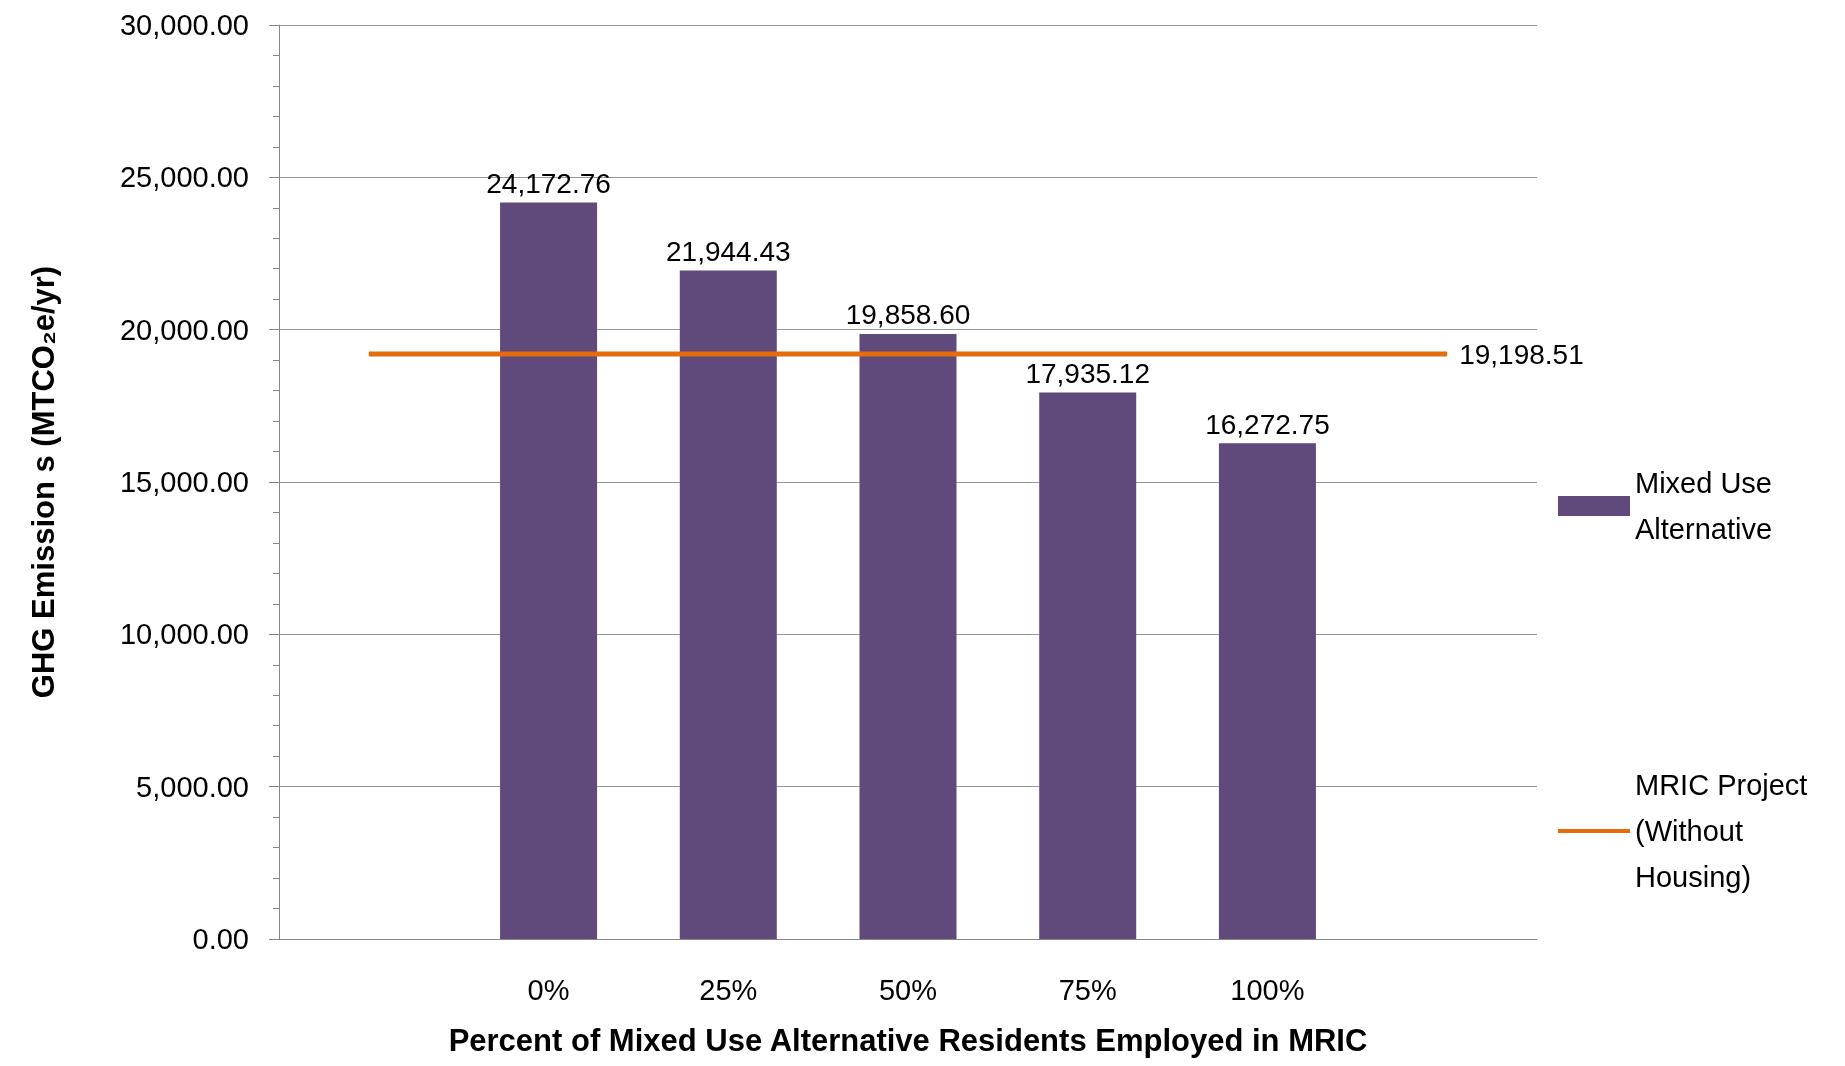  I want to click on y-tick-label: 25,000.00, so click(184, 177).